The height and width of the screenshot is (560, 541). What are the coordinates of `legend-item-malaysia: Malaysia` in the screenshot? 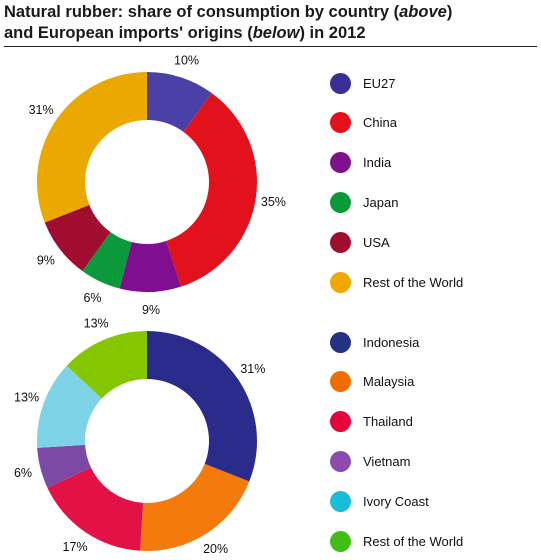 It's located at (372, 382).